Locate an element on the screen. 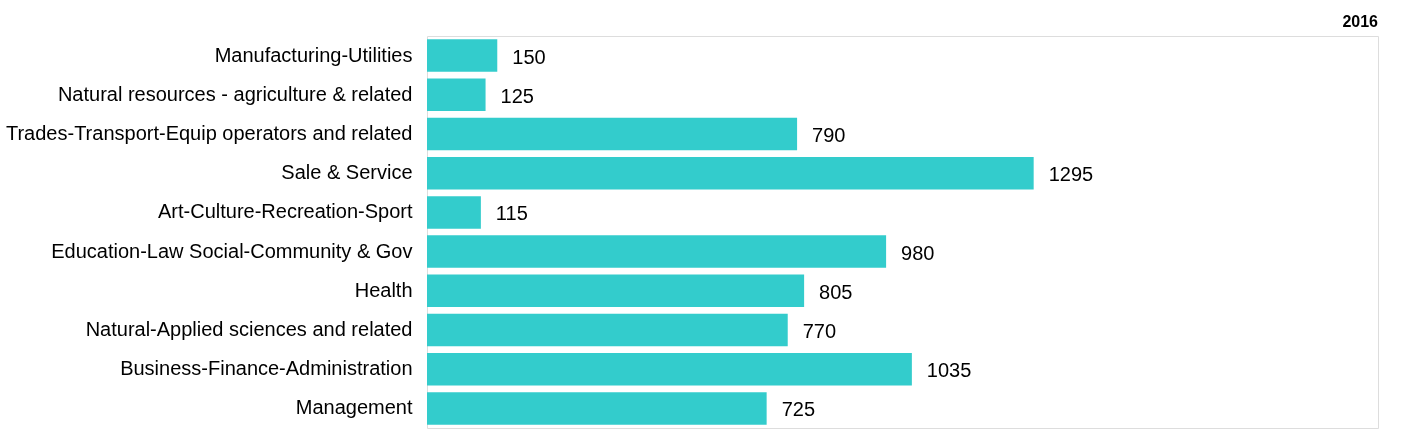  y-tick-label: Natural resources - agriculture & related is located at coordinates (235, 93).